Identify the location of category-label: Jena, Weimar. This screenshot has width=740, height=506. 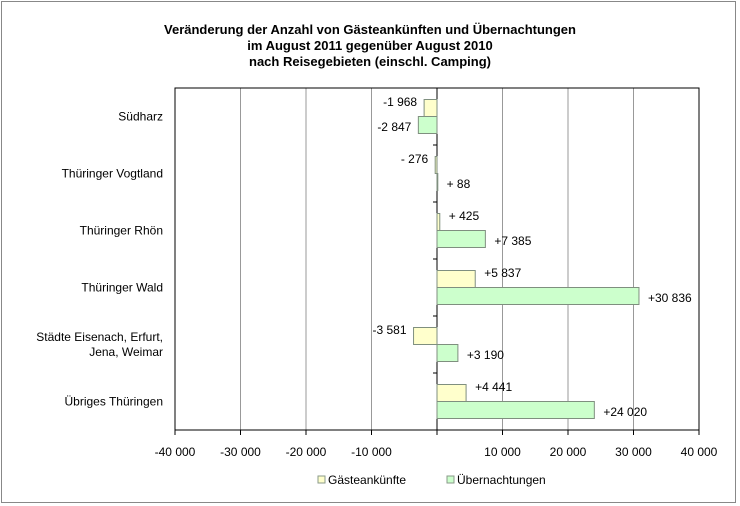
(126, 352).